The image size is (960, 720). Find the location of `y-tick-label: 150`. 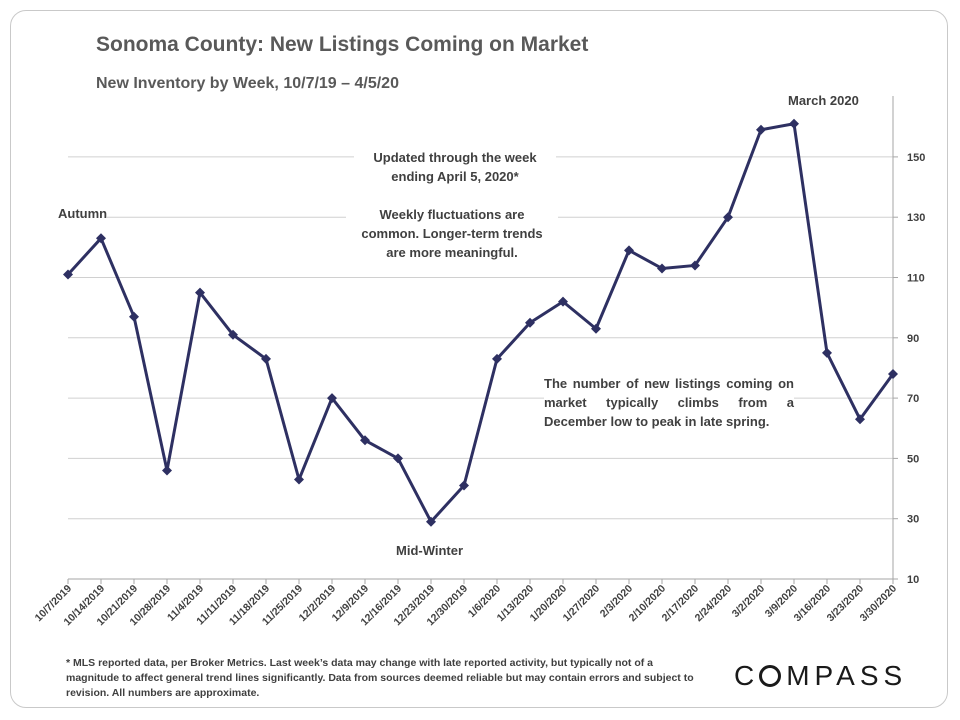

y-tick-label: 150 is located at coordinates (916, 158).